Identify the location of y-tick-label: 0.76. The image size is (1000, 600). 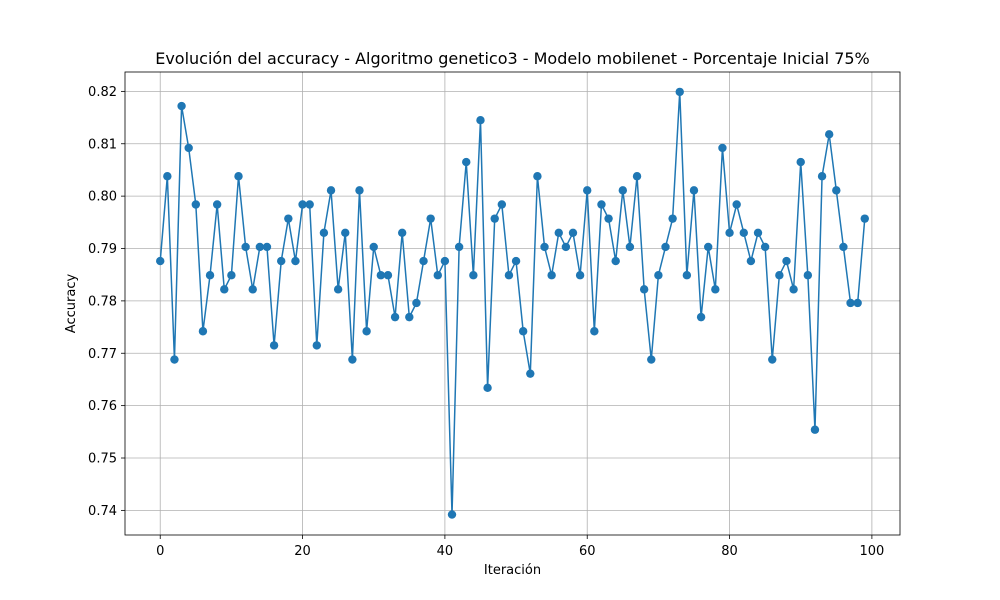
(102, 406).